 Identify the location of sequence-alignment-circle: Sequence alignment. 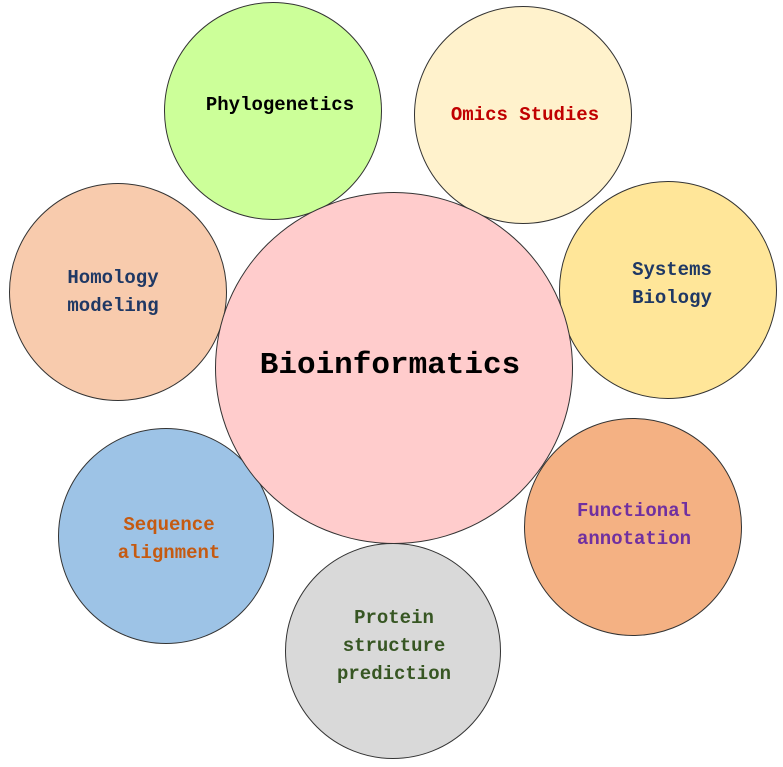
(166, 536).